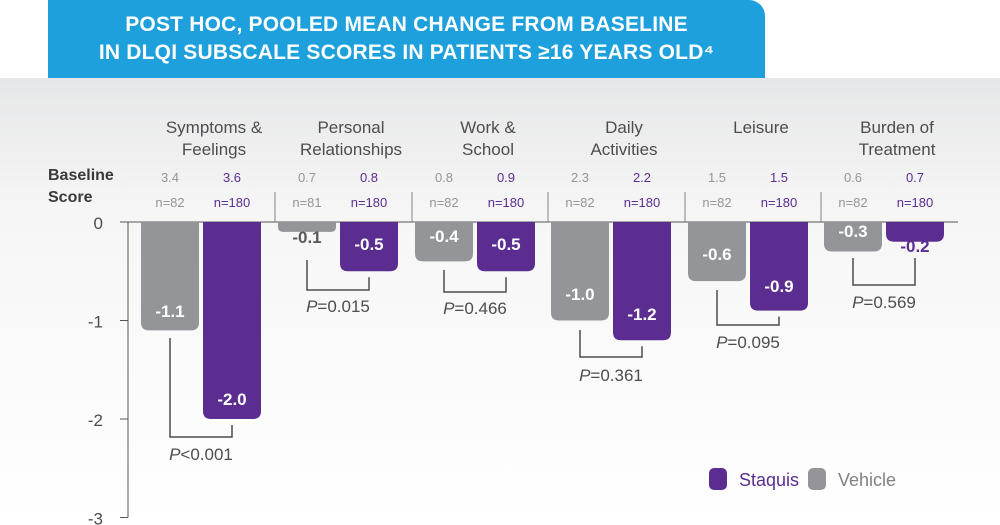 The image size is (1000, 525). What do you see at coordinates (897, 127) in the screenshot?
I see `category-label: Burden of` at bounding box center [897, 127].